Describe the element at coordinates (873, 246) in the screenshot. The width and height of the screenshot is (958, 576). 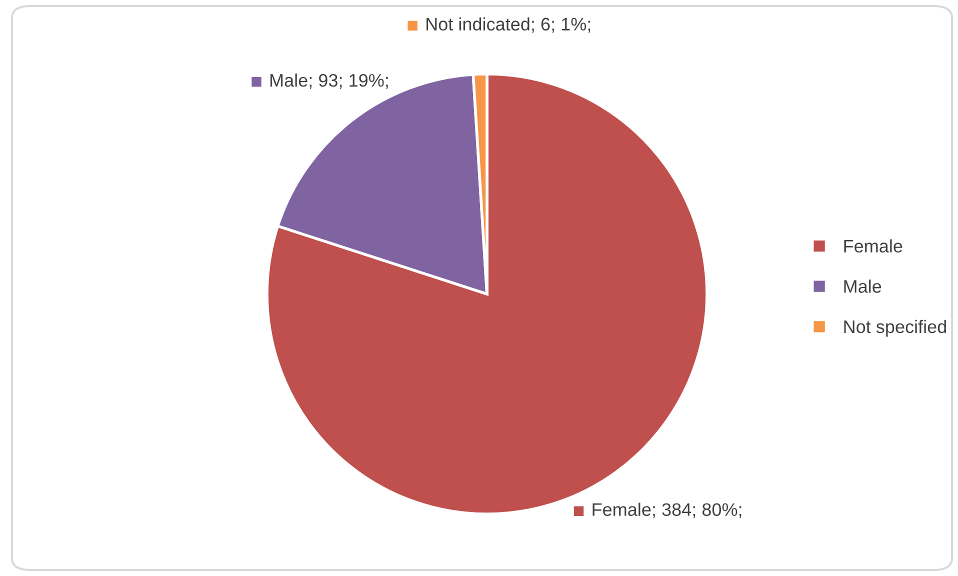
I see `legend-label: Female` at that location.